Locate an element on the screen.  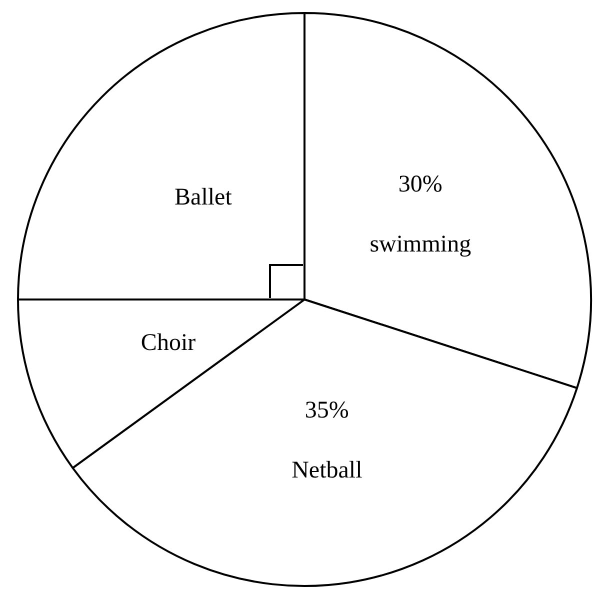
data-label: 35% is located at coordinates (326, 410).